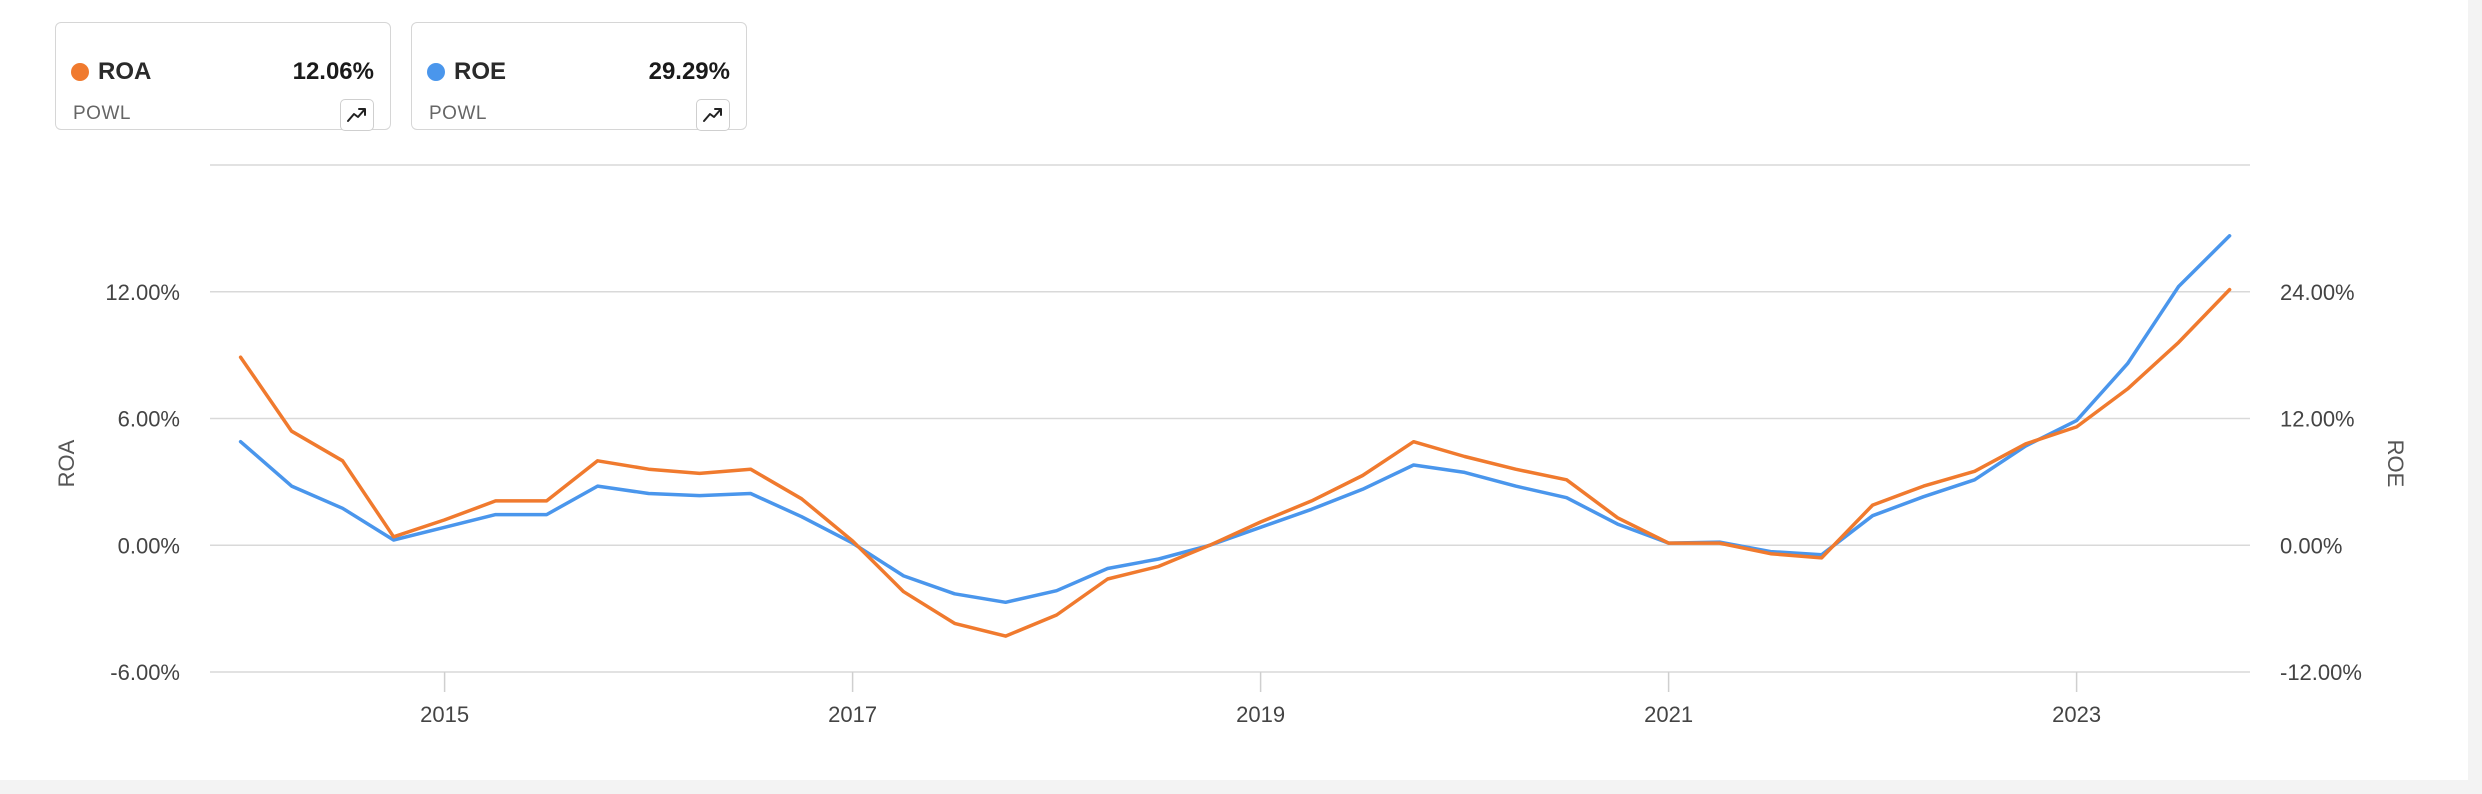 This screenshot has width=2482, height=794. I want to click on y-left-tick-label: -6.00%, so click(145, 672).